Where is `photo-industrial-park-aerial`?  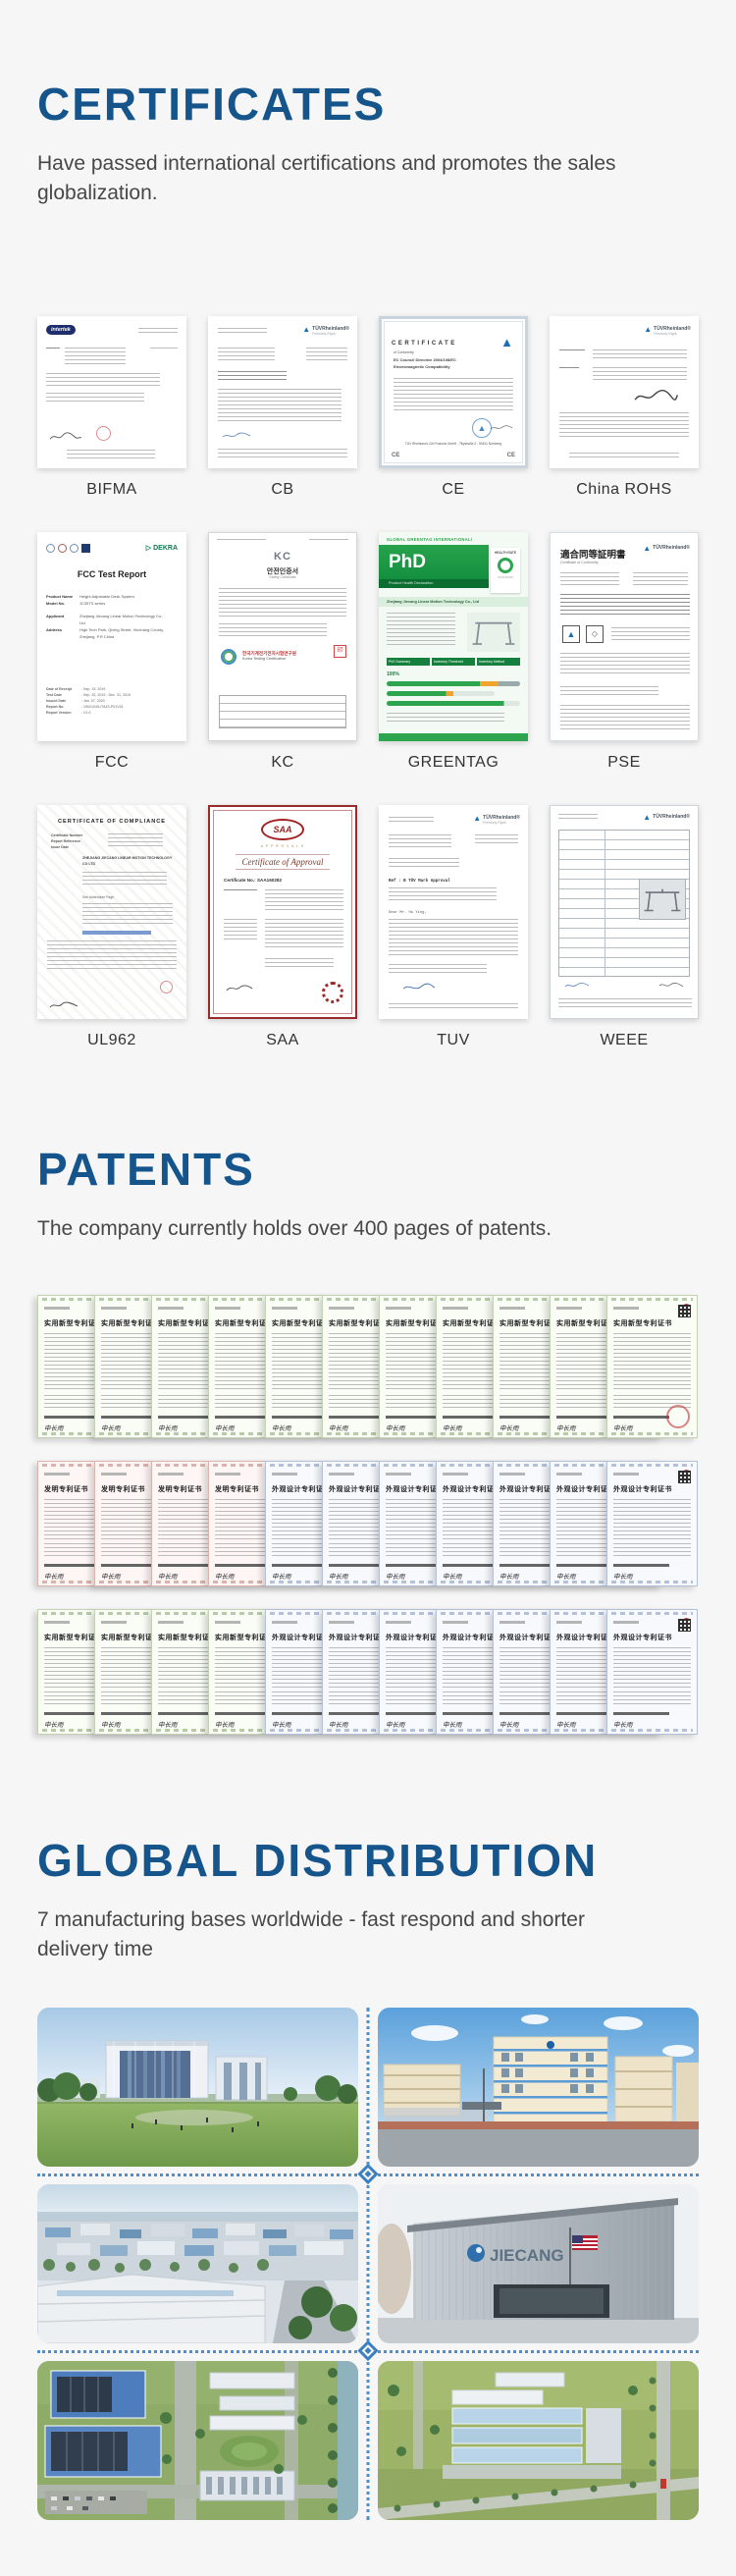 photo-industrial-park-aerial is located at coordinates (197, 2263).